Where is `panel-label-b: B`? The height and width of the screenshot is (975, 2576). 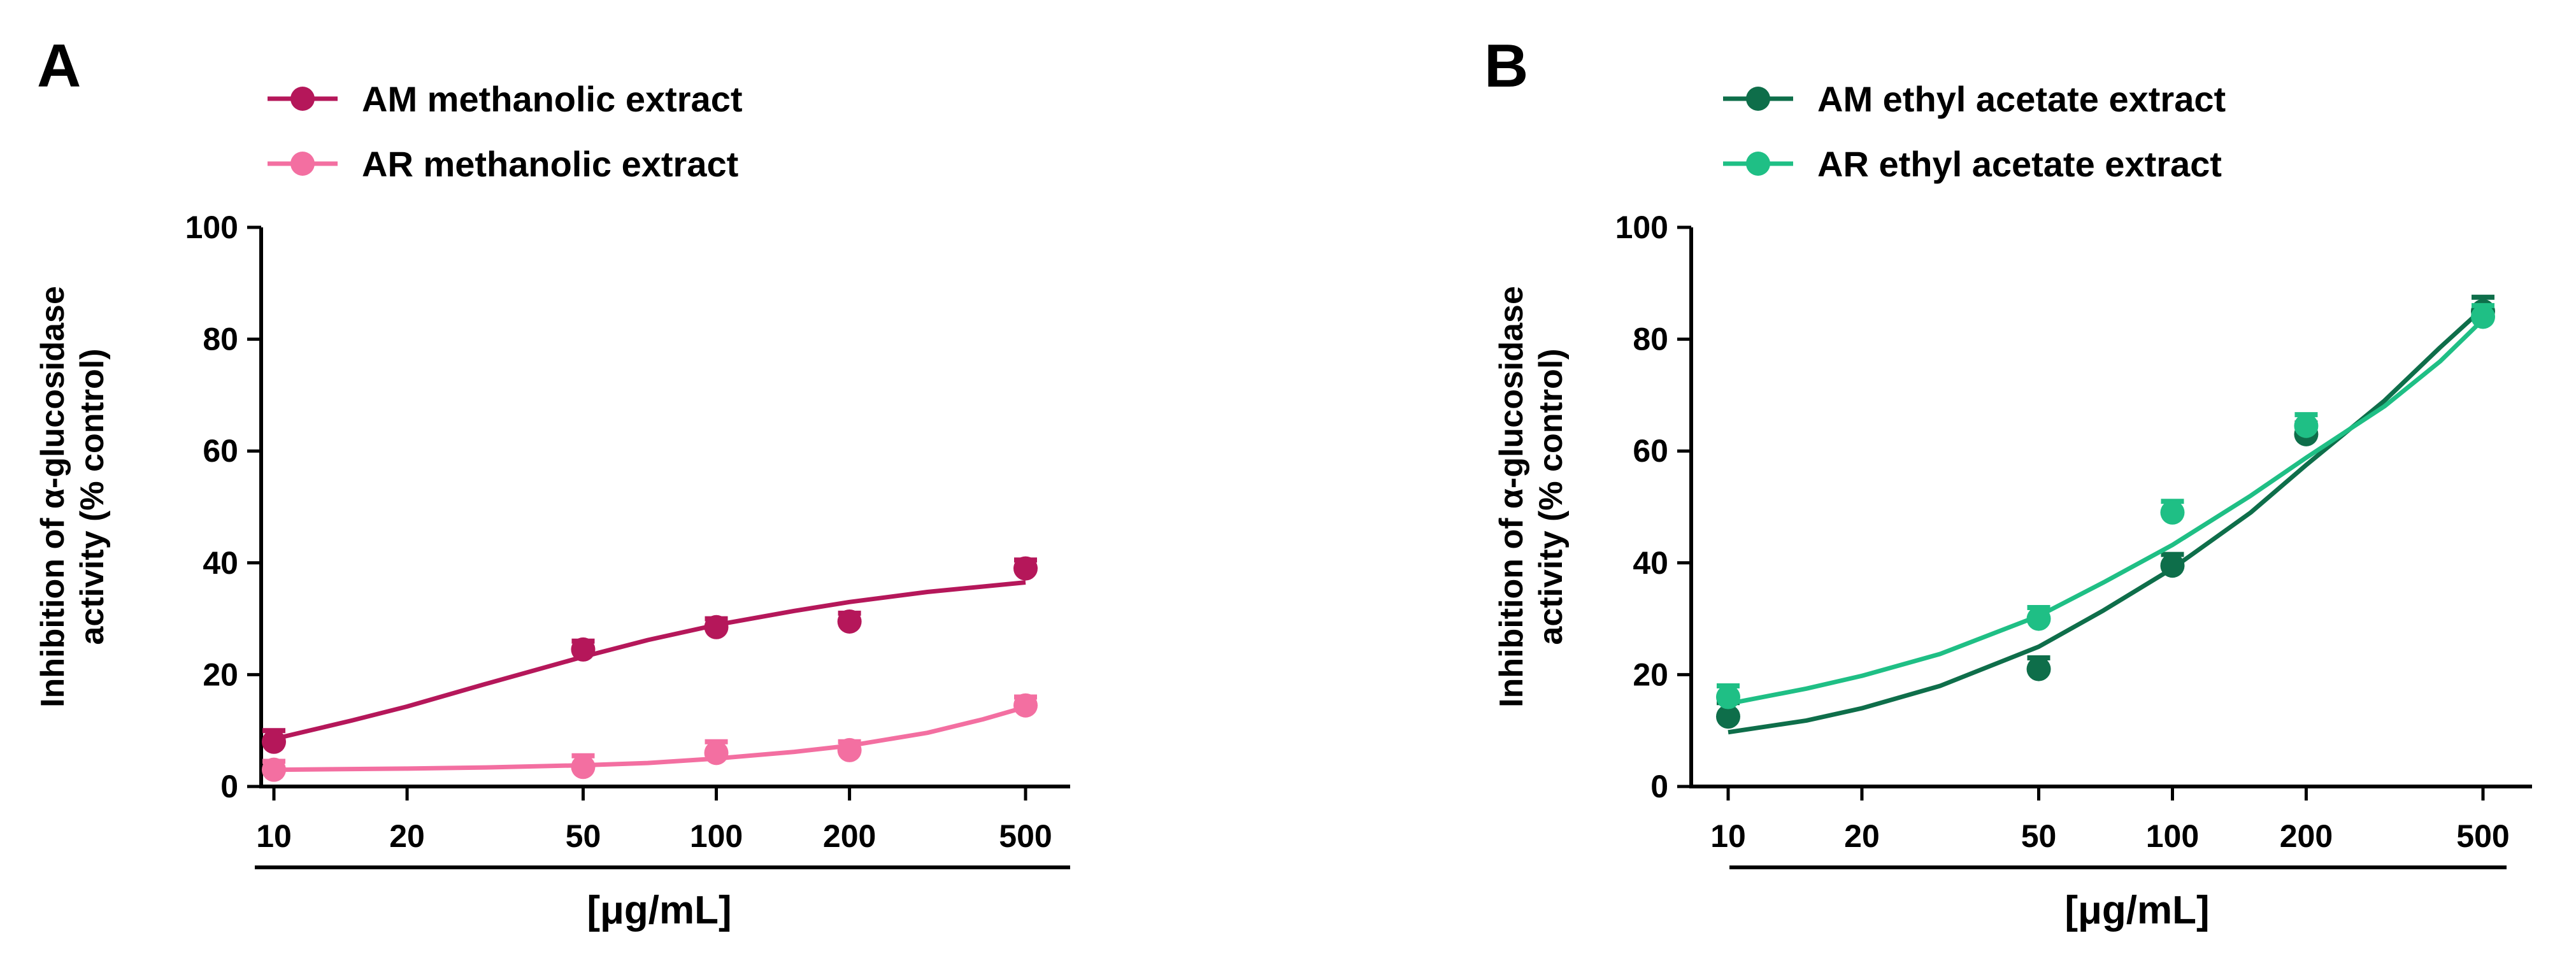 panel-label-b: B is located at coordinates (1506, 66).